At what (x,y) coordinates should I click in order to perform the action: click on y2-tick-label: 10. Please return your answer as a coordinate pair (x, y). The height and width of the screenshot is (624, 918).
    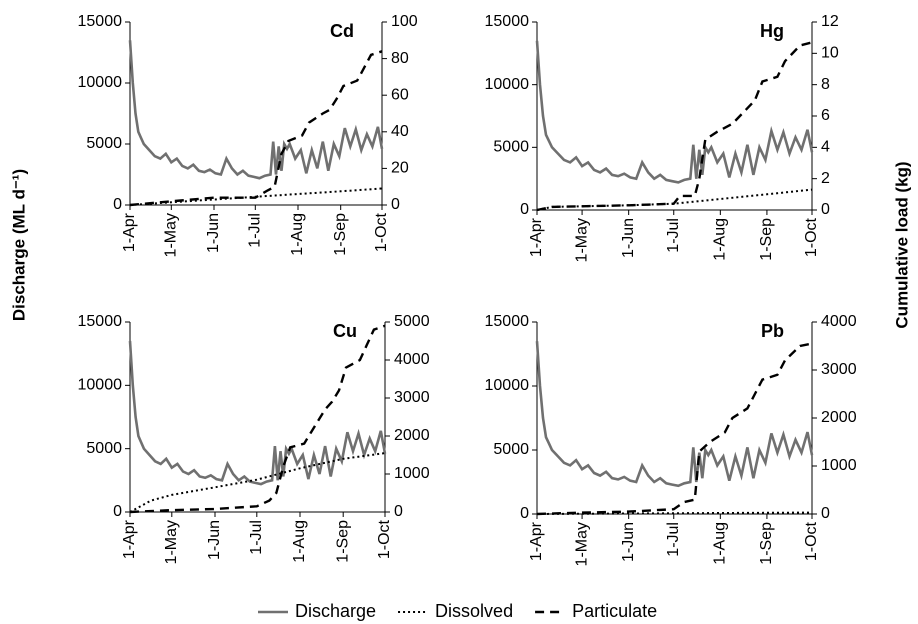
    Looking at the image, I should click on (830, 53).